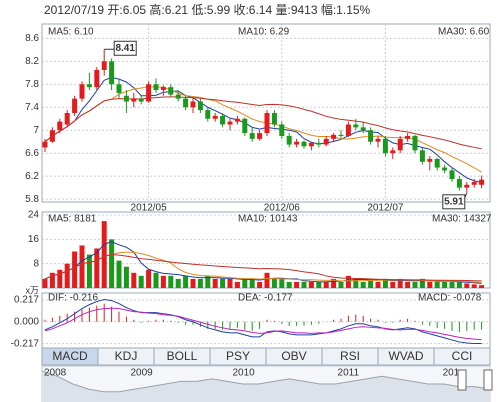 The height and width of the screenshot is (402, 497). What do you see at coordinates (26, 321) in the screenshot?
I see `y-tick-label: 0.000` at bounding box center [26, 321].